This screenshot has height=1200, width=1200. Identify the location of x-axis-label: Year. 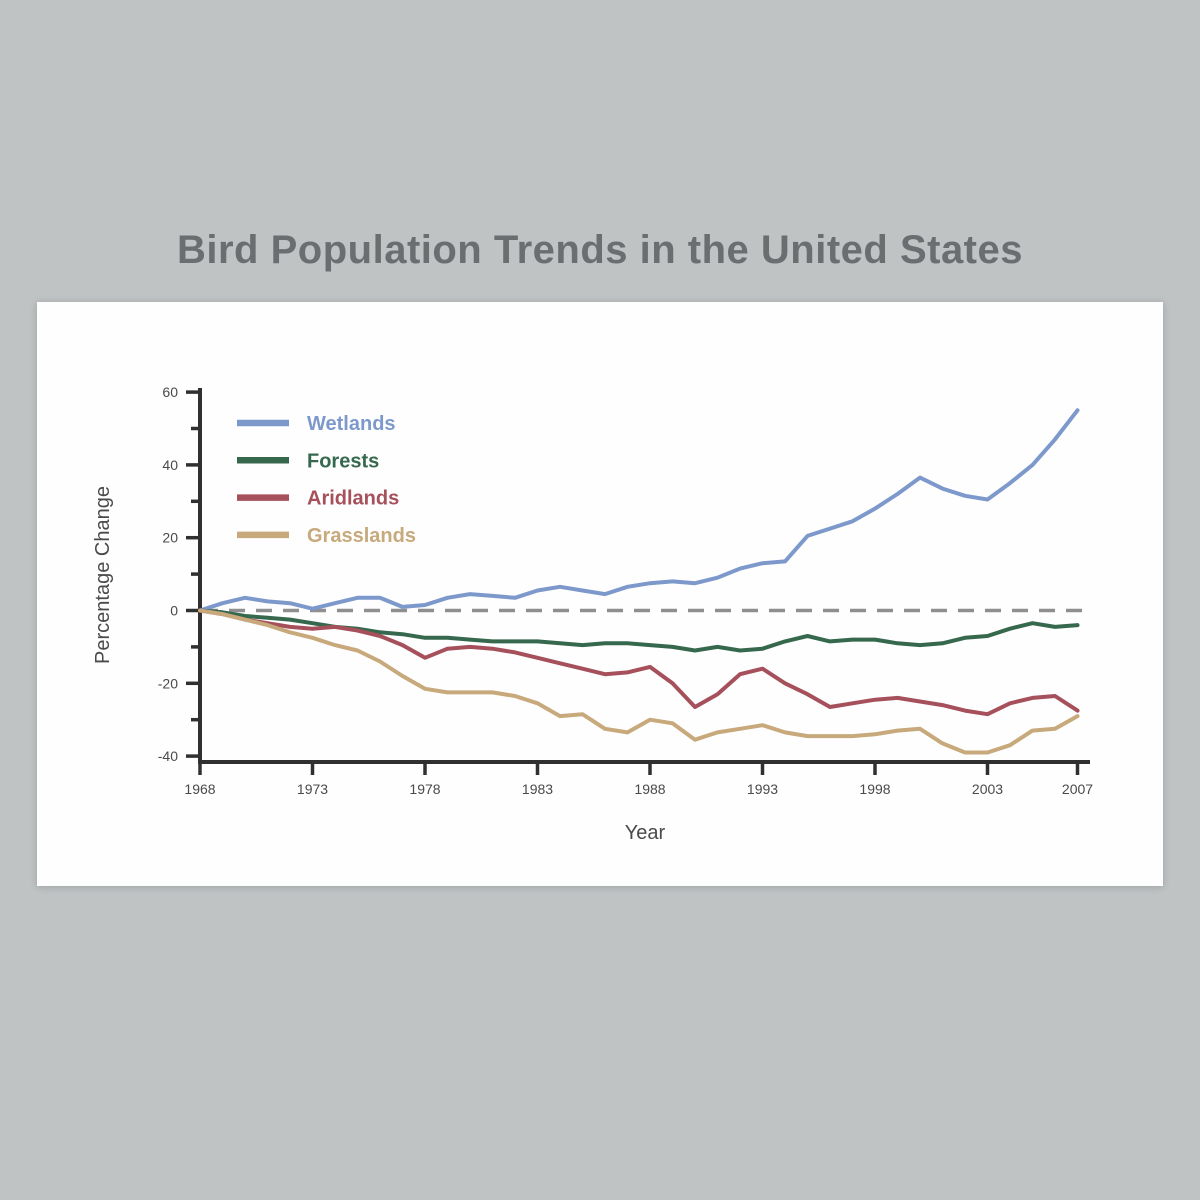
(645, 833).